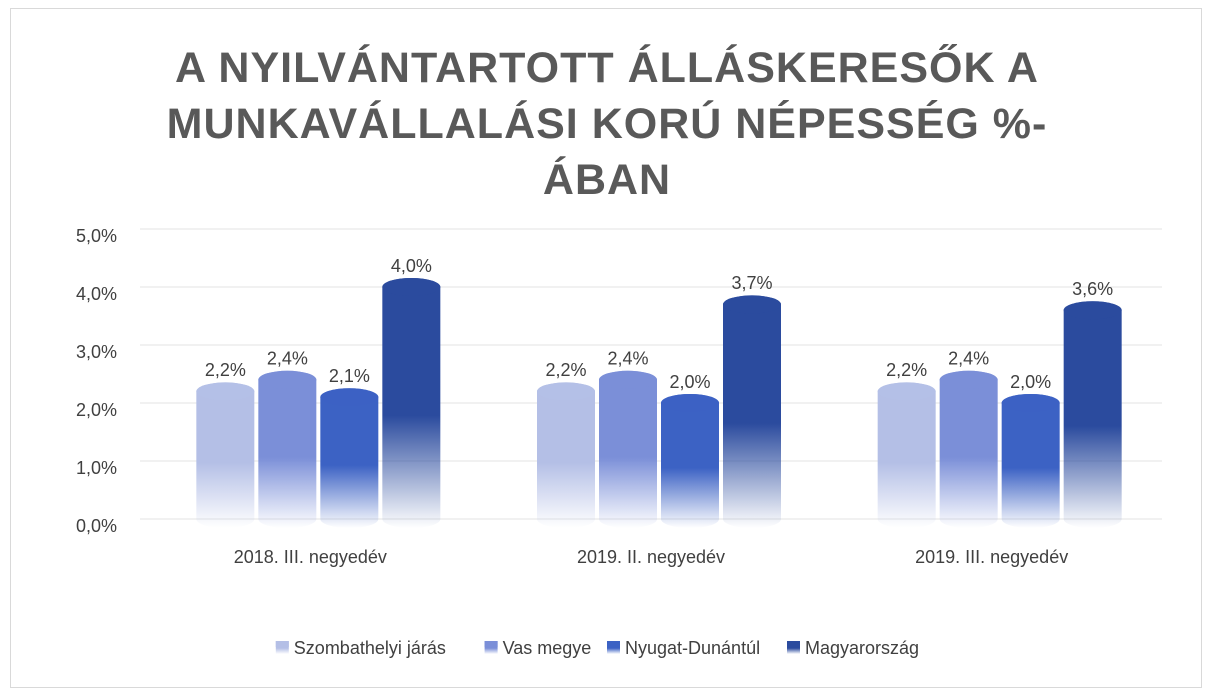 This screenshot has width=1214, height=688. Describe the element at coordinates (96, 294) in the screenshot. I see `y-tick-label: 4,0%` at that location.